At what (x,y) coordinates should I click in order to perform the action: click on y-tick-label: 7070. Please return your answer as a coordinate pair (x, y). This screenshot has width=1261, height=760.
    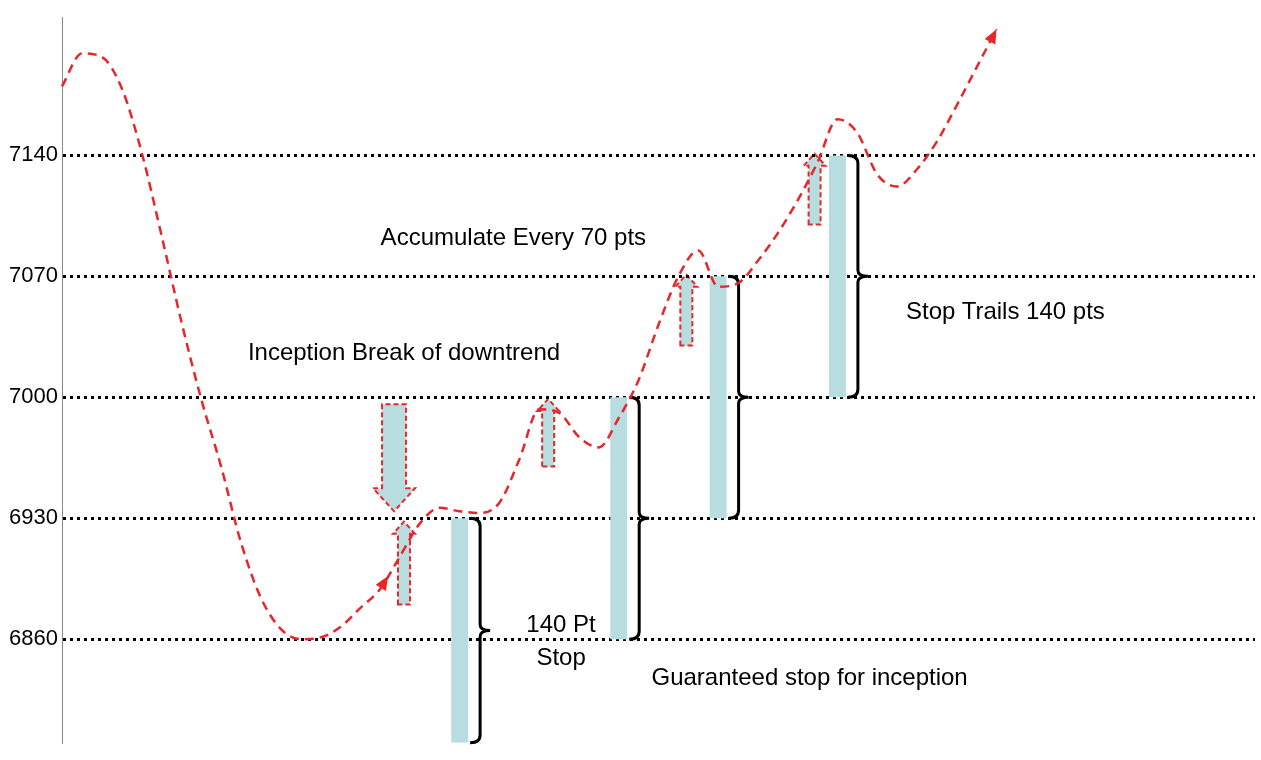
    Looking at the image, I should click on (33, 275).